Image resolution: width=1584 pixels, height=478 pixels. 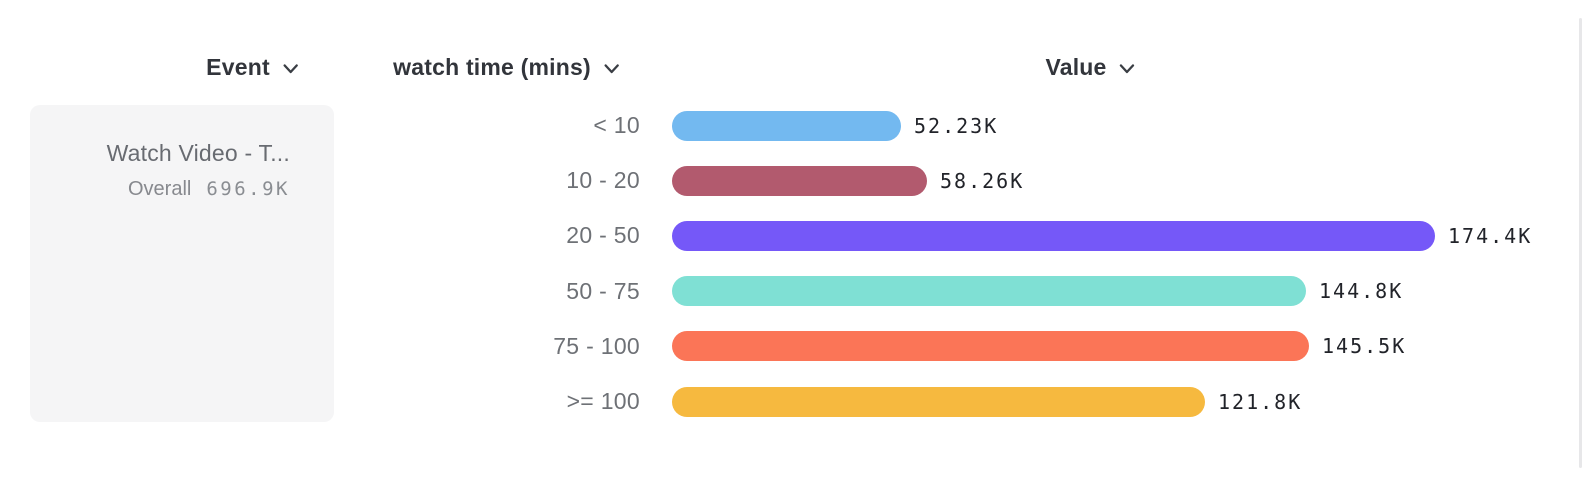 I want to click on value-label: 174.4K, so click(x=1490, y=235).